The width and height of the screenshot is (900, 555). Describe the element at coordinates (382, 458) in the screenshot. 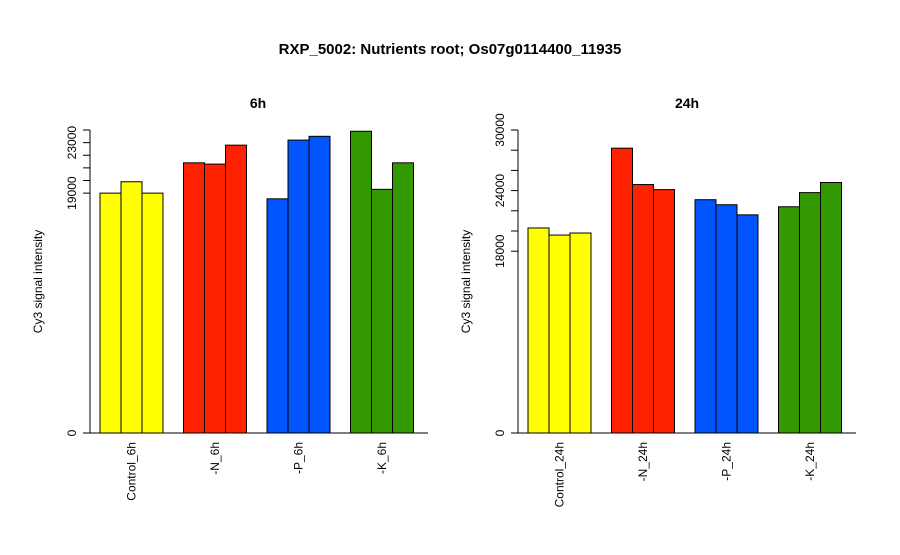

I see `x-tick-label: -K_6h` at that location.